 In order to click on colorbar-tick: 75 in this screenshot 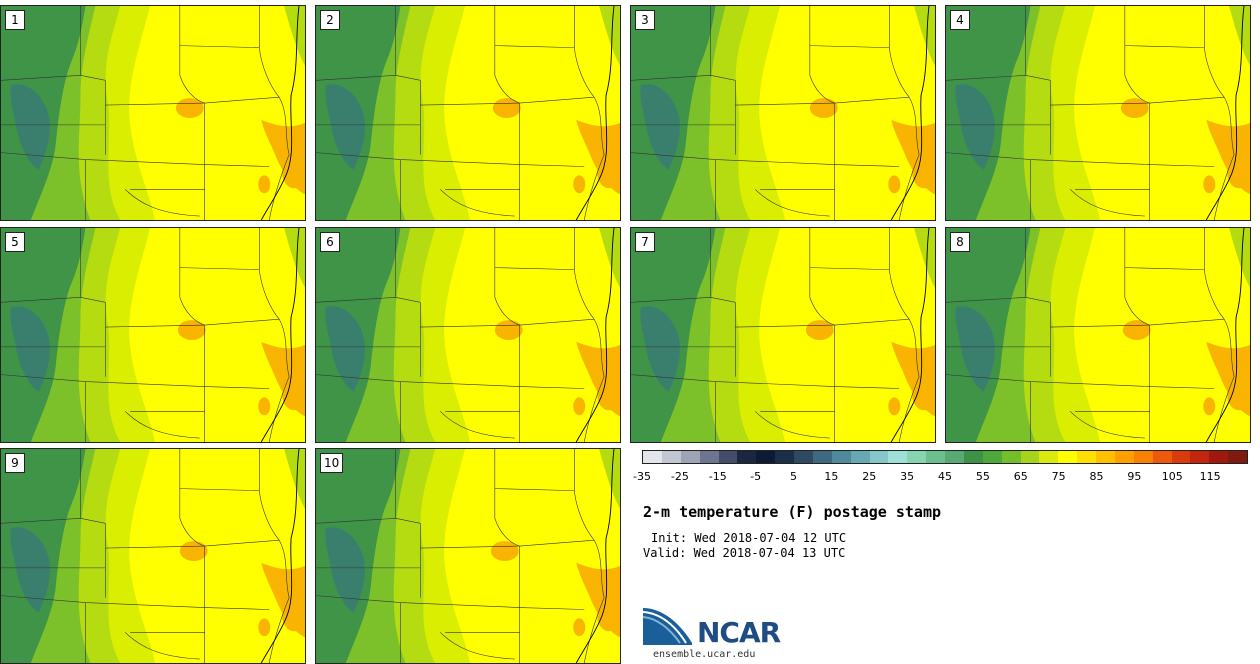, I will do `click(1058, 476)`.